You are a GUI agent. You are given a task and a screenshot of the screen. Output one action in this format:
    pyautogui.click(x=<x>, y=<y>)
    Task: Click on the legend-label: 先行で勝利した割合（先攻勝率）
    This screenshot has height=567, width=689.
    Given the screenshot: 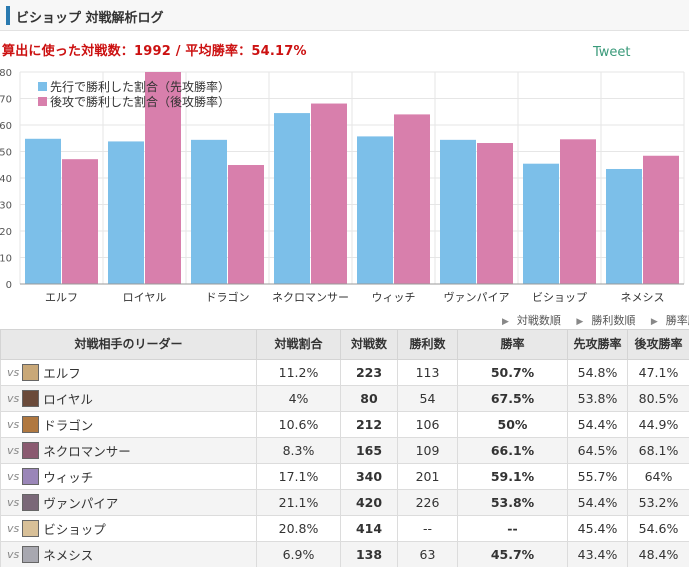 What is the action you would take?
    pyautogui.click(x=140, y=86)
    